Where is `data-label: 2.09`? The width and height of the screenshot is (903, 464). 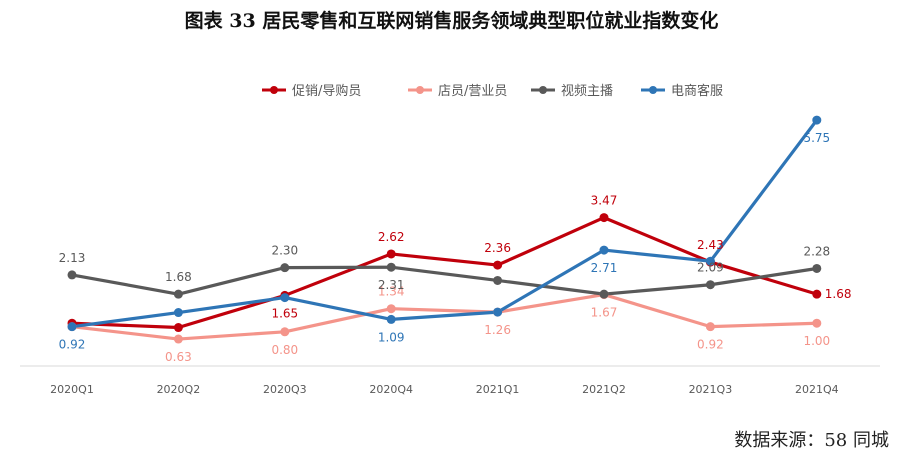
data-label: 2.09 is located at coordinates (710, 268).